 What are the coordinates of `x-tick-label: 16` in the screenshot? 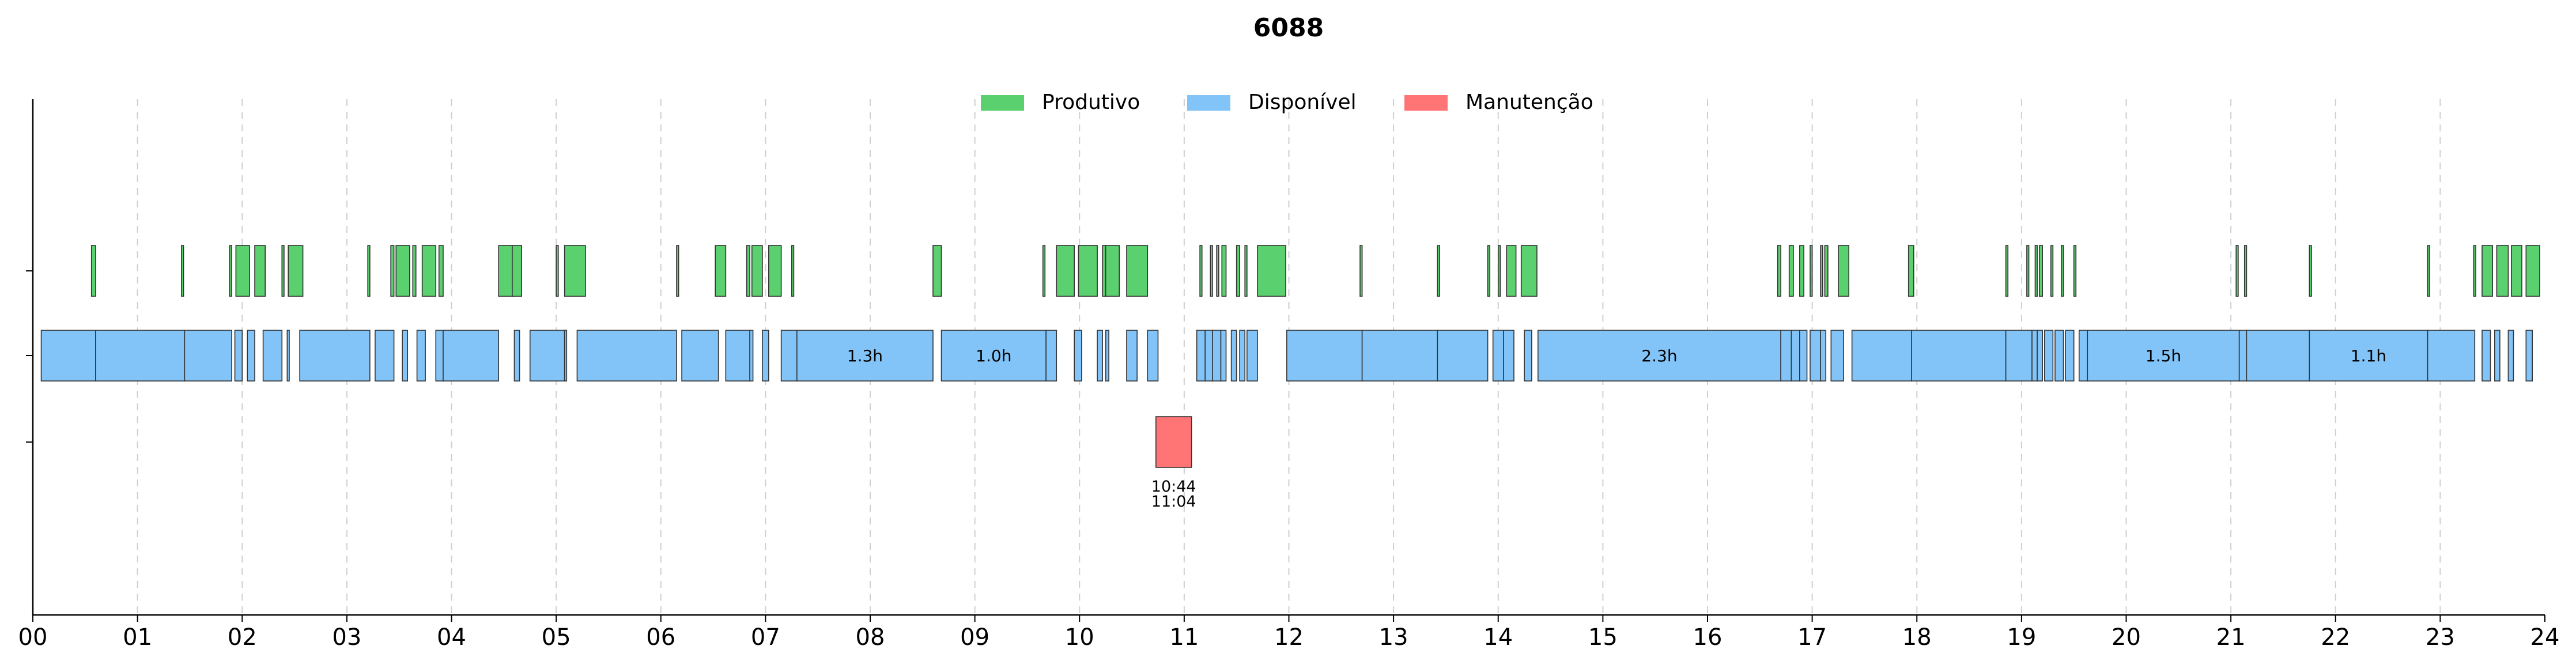 It's located at (1708, 638).